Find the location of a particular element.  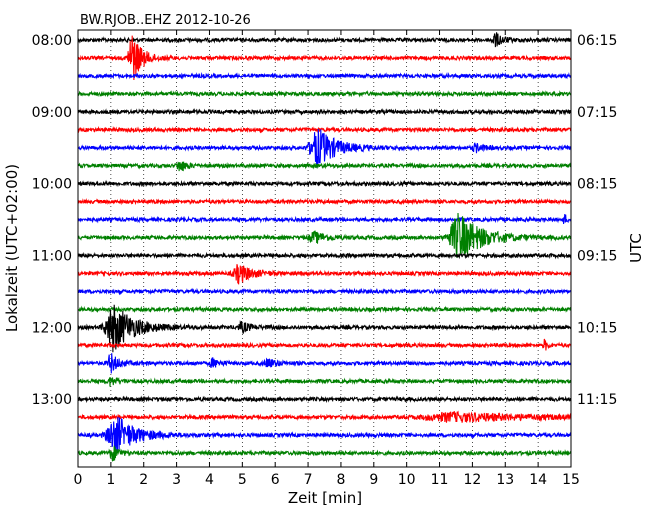

x-axis-label: Zeit [min] is located at coordinates (325, 498).